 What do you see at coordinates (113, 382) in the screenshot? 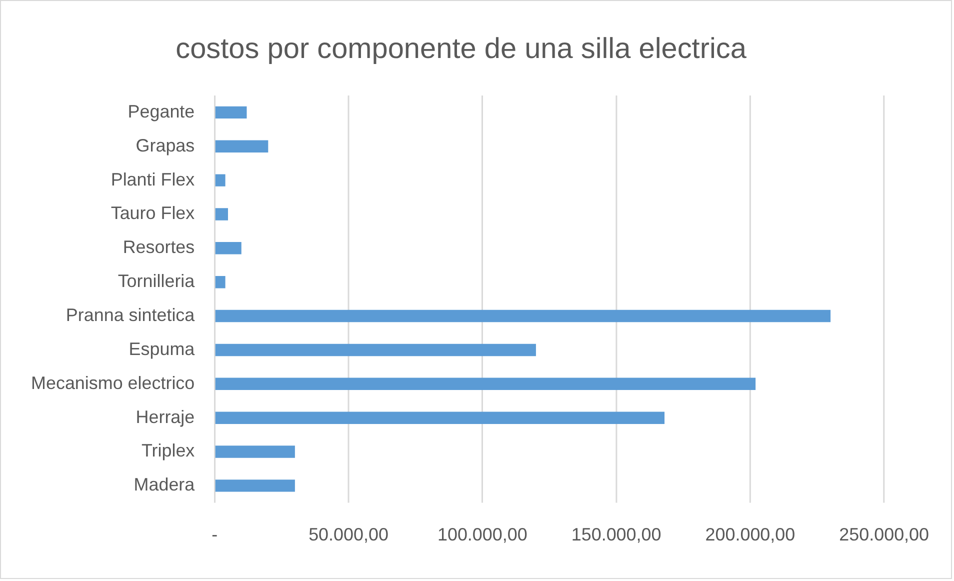
I see `y-tick-label: Mecanismo electrico` at bounding box center [113, 382].